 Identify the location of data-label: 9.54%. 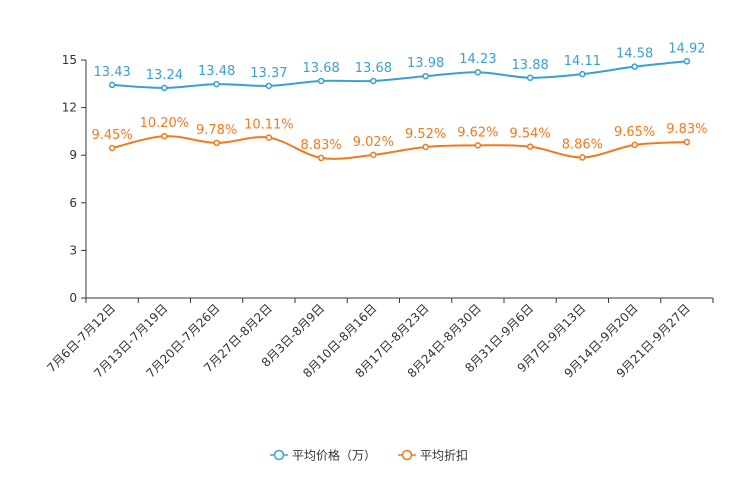
(529, 134).